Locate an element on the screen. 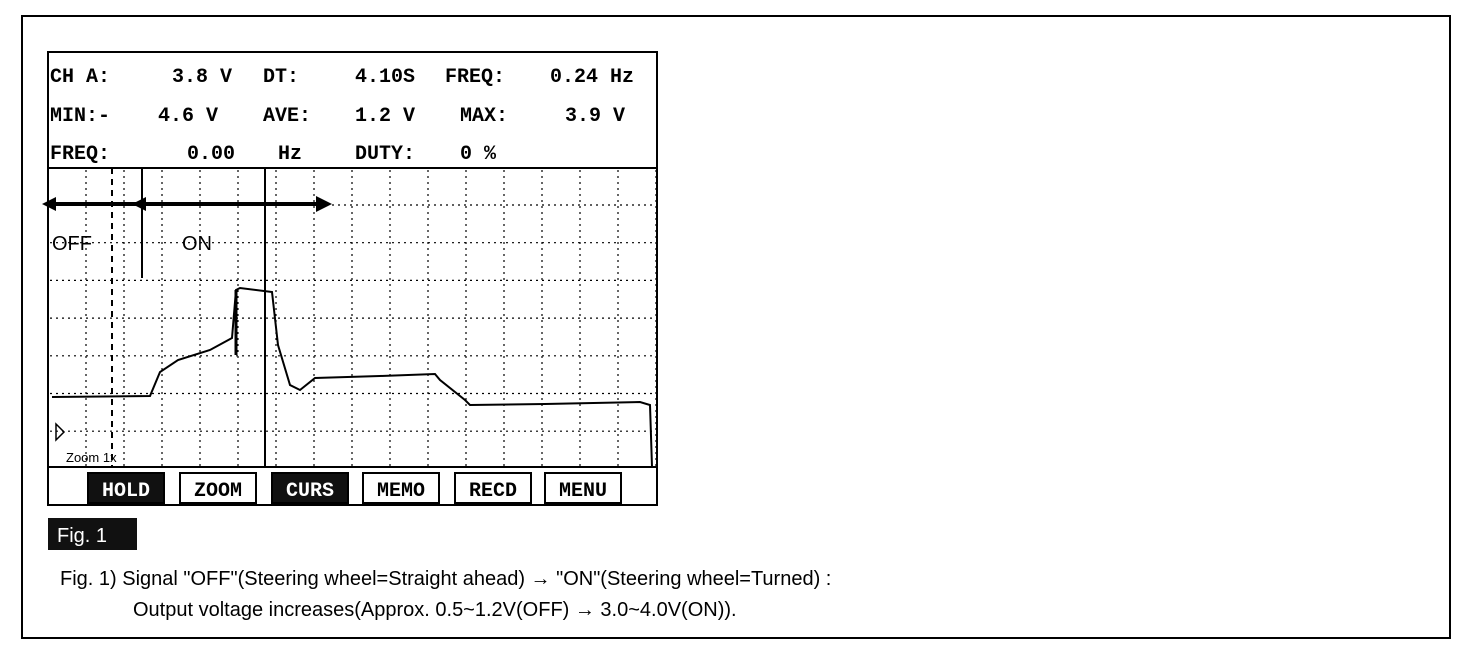 Image resolution: width=1472 pixels, height=654 pixels. button-label: ZOOM is located at coordinates (218, 491).